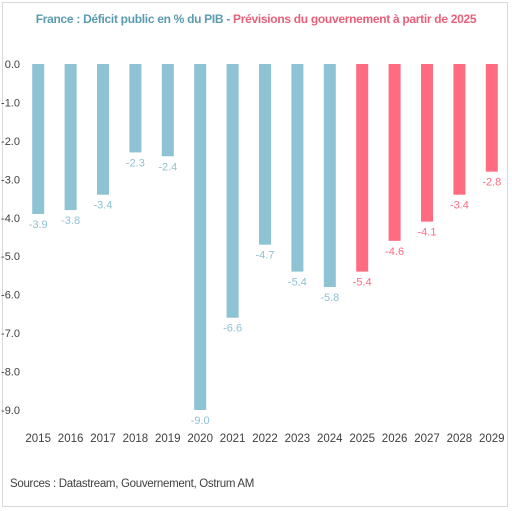  Describe the element at coordinates (492, 439) in the screenshot. I see `x-tick-label: 2029` at that location.